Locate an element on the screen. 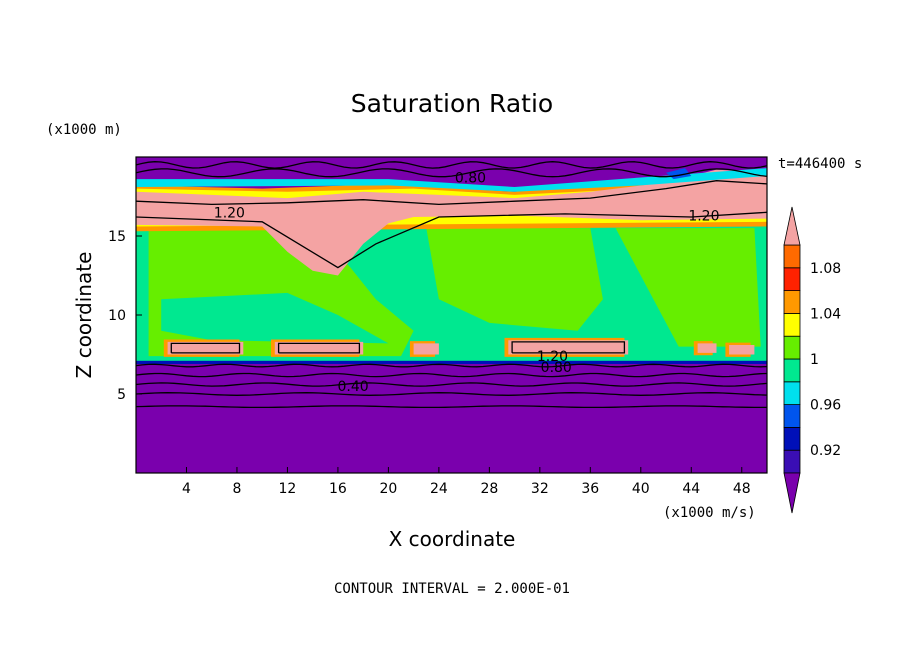  x-tick-label-5: 24 is located at coordinates (439, 489).